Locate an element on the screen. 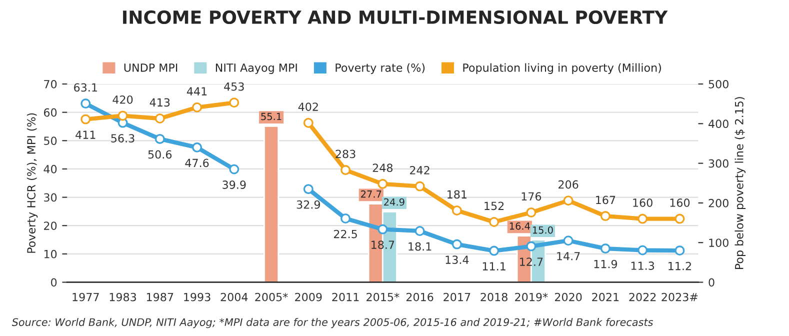 The width and height of the screenshot is (789, 336). y-tick-label: 20 is located at coordinates (50, 226).